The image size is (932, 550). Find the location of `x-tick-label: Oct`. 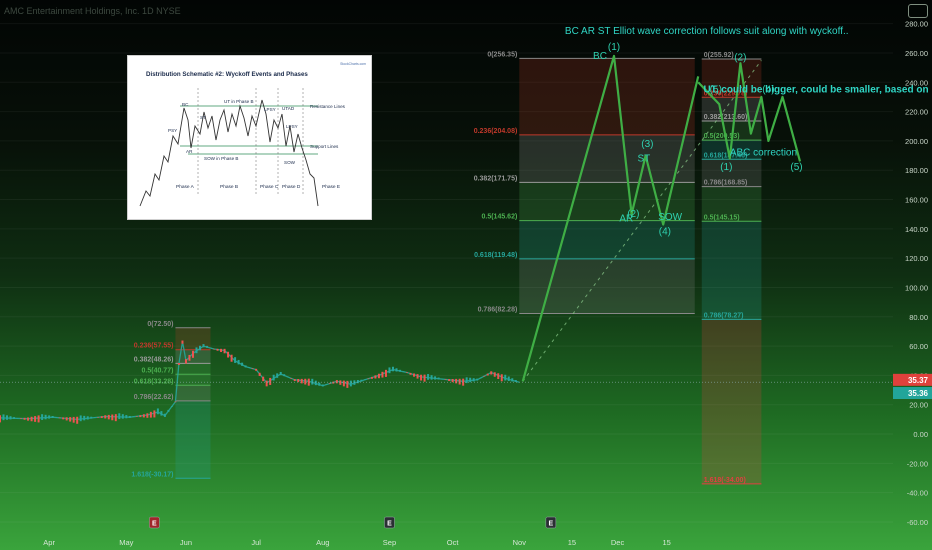

x-tick-label: Oct is located at coordinates (453, 542).